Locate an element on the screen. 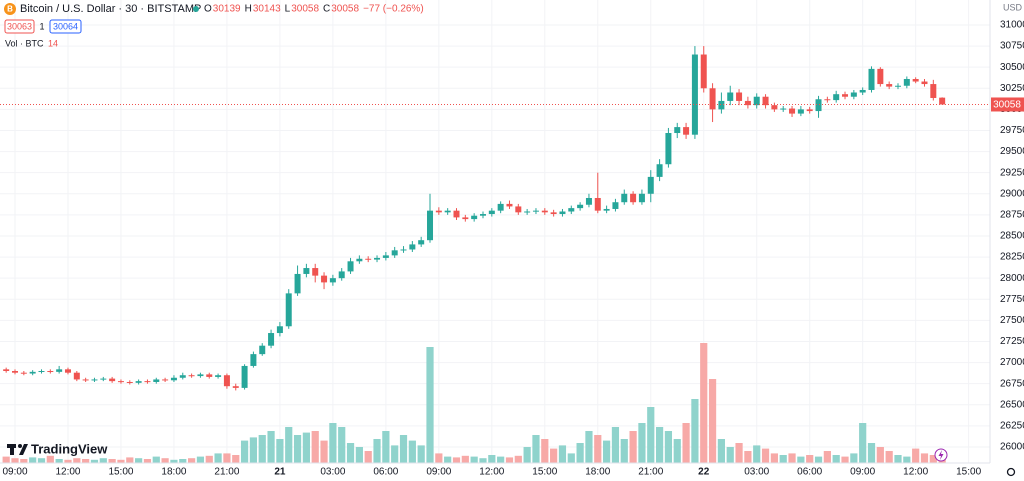 Image resolution: width=1024 pixels, height=481 pixels. last-price-label: 30058 is located at coordinates (1007, 105).